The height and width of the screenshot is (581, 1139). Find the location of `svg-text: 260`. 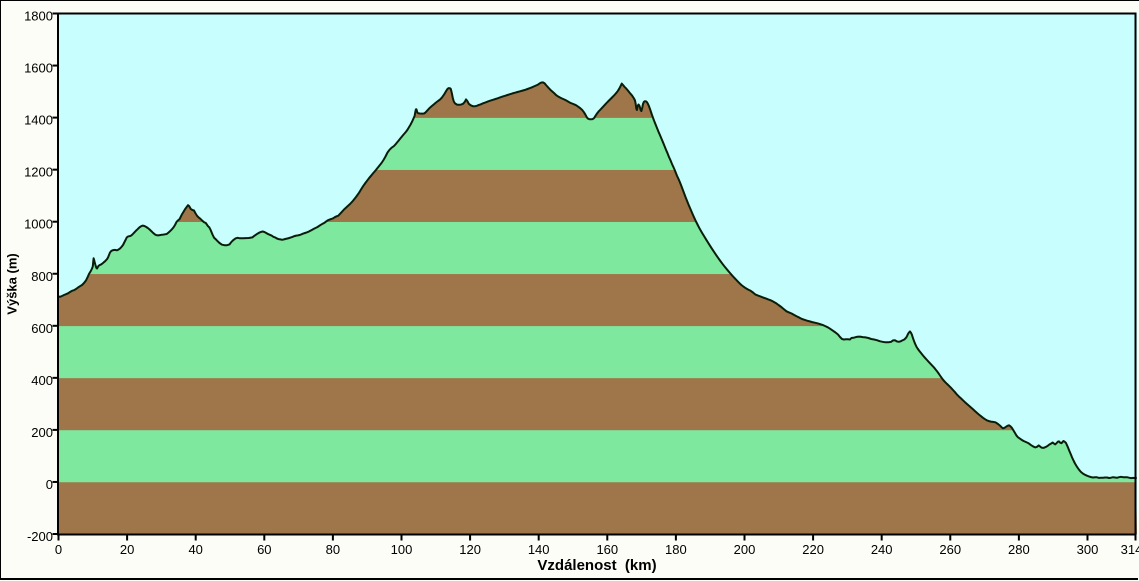

svg-text: 260 is located at coordinates (950, 549).